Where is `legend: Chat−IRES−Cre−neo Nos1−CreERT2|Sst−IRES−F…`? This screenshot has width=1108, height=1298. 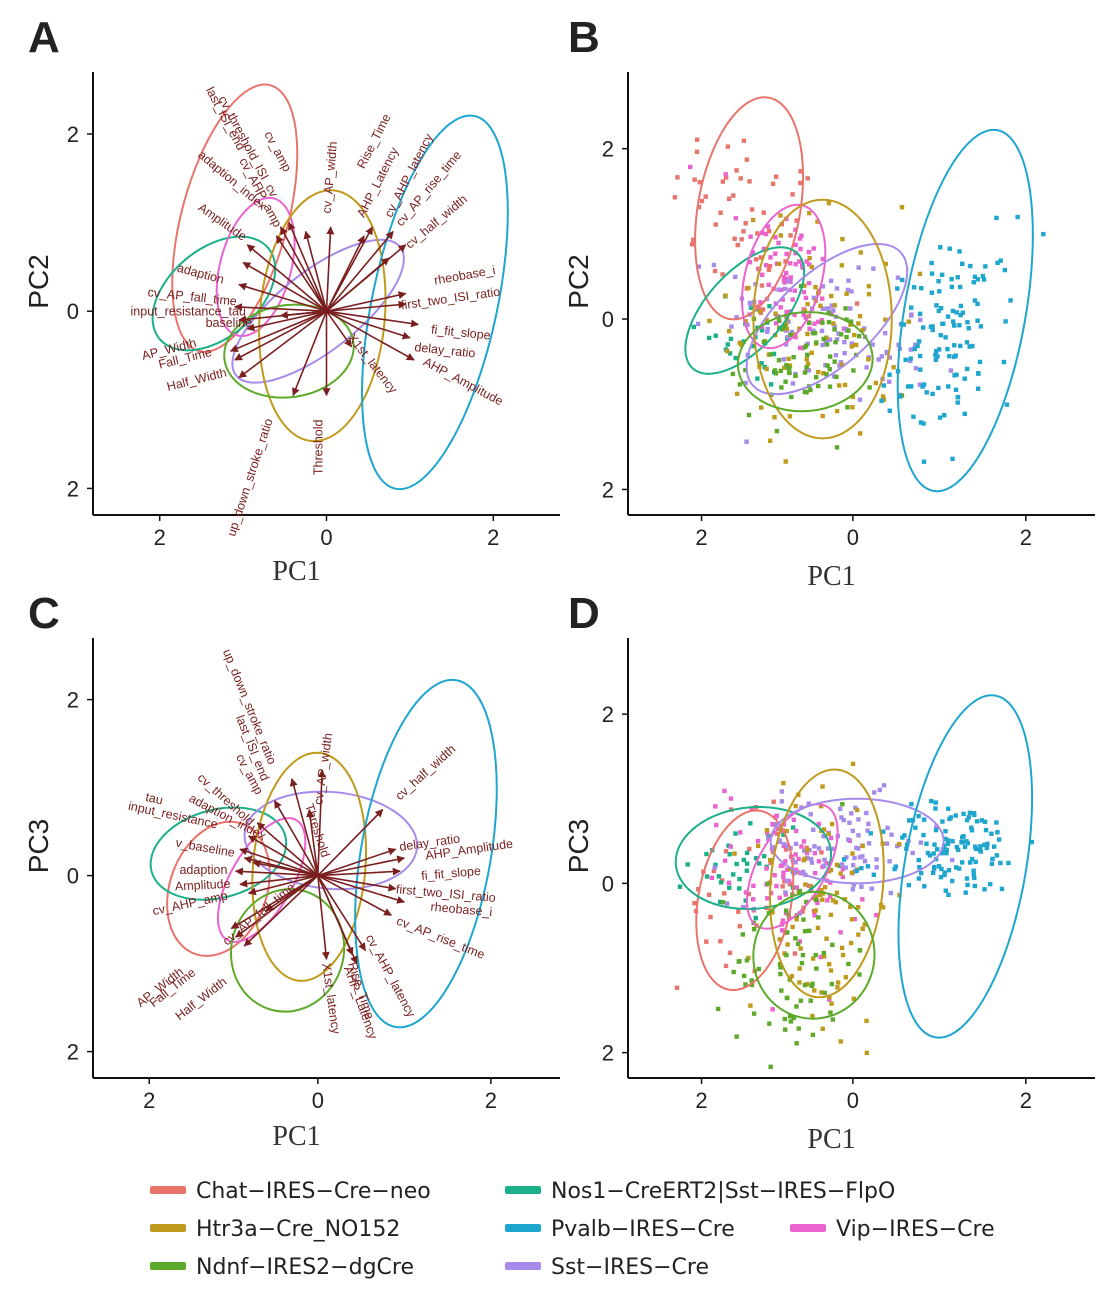 legend: Chat−IRES−Cre−neo Nos1−CreERT2|Sst−IRES−F… is located at coordinates (572, 1229).